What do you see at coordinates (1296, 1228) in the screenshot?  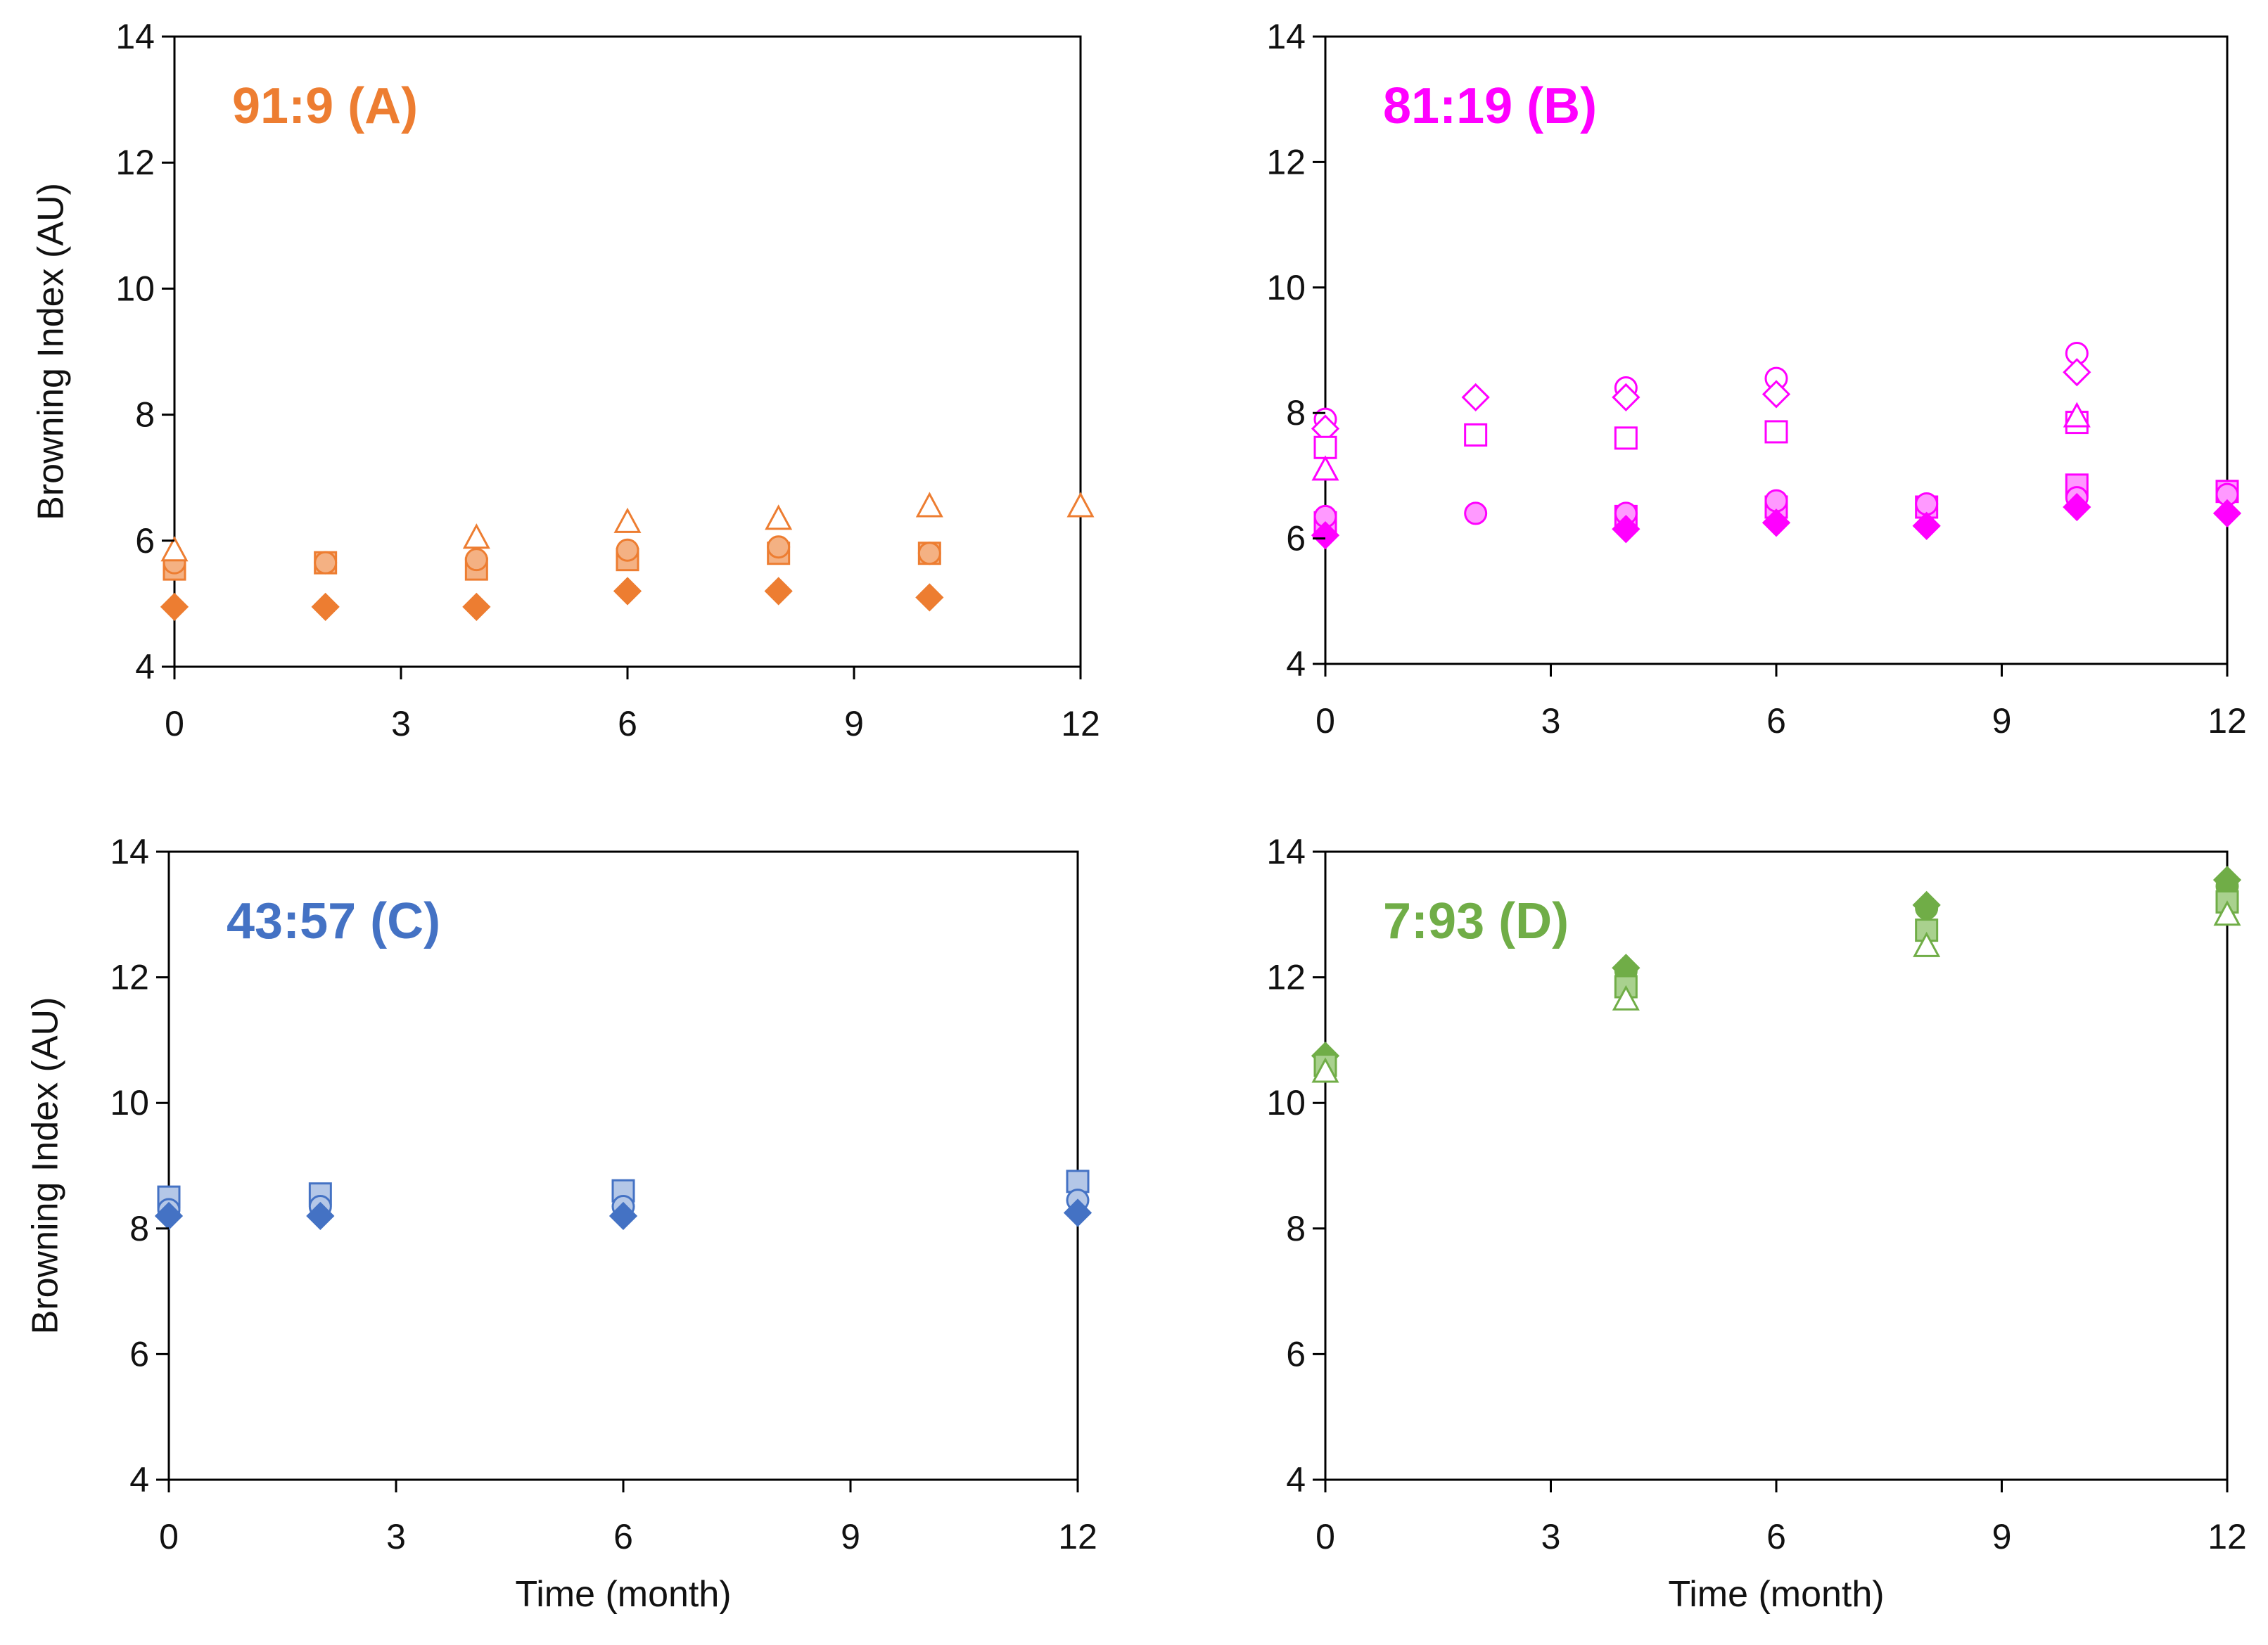 I see `panel-d-y-tick-label: 8` at bounding box center [1296, 1228].